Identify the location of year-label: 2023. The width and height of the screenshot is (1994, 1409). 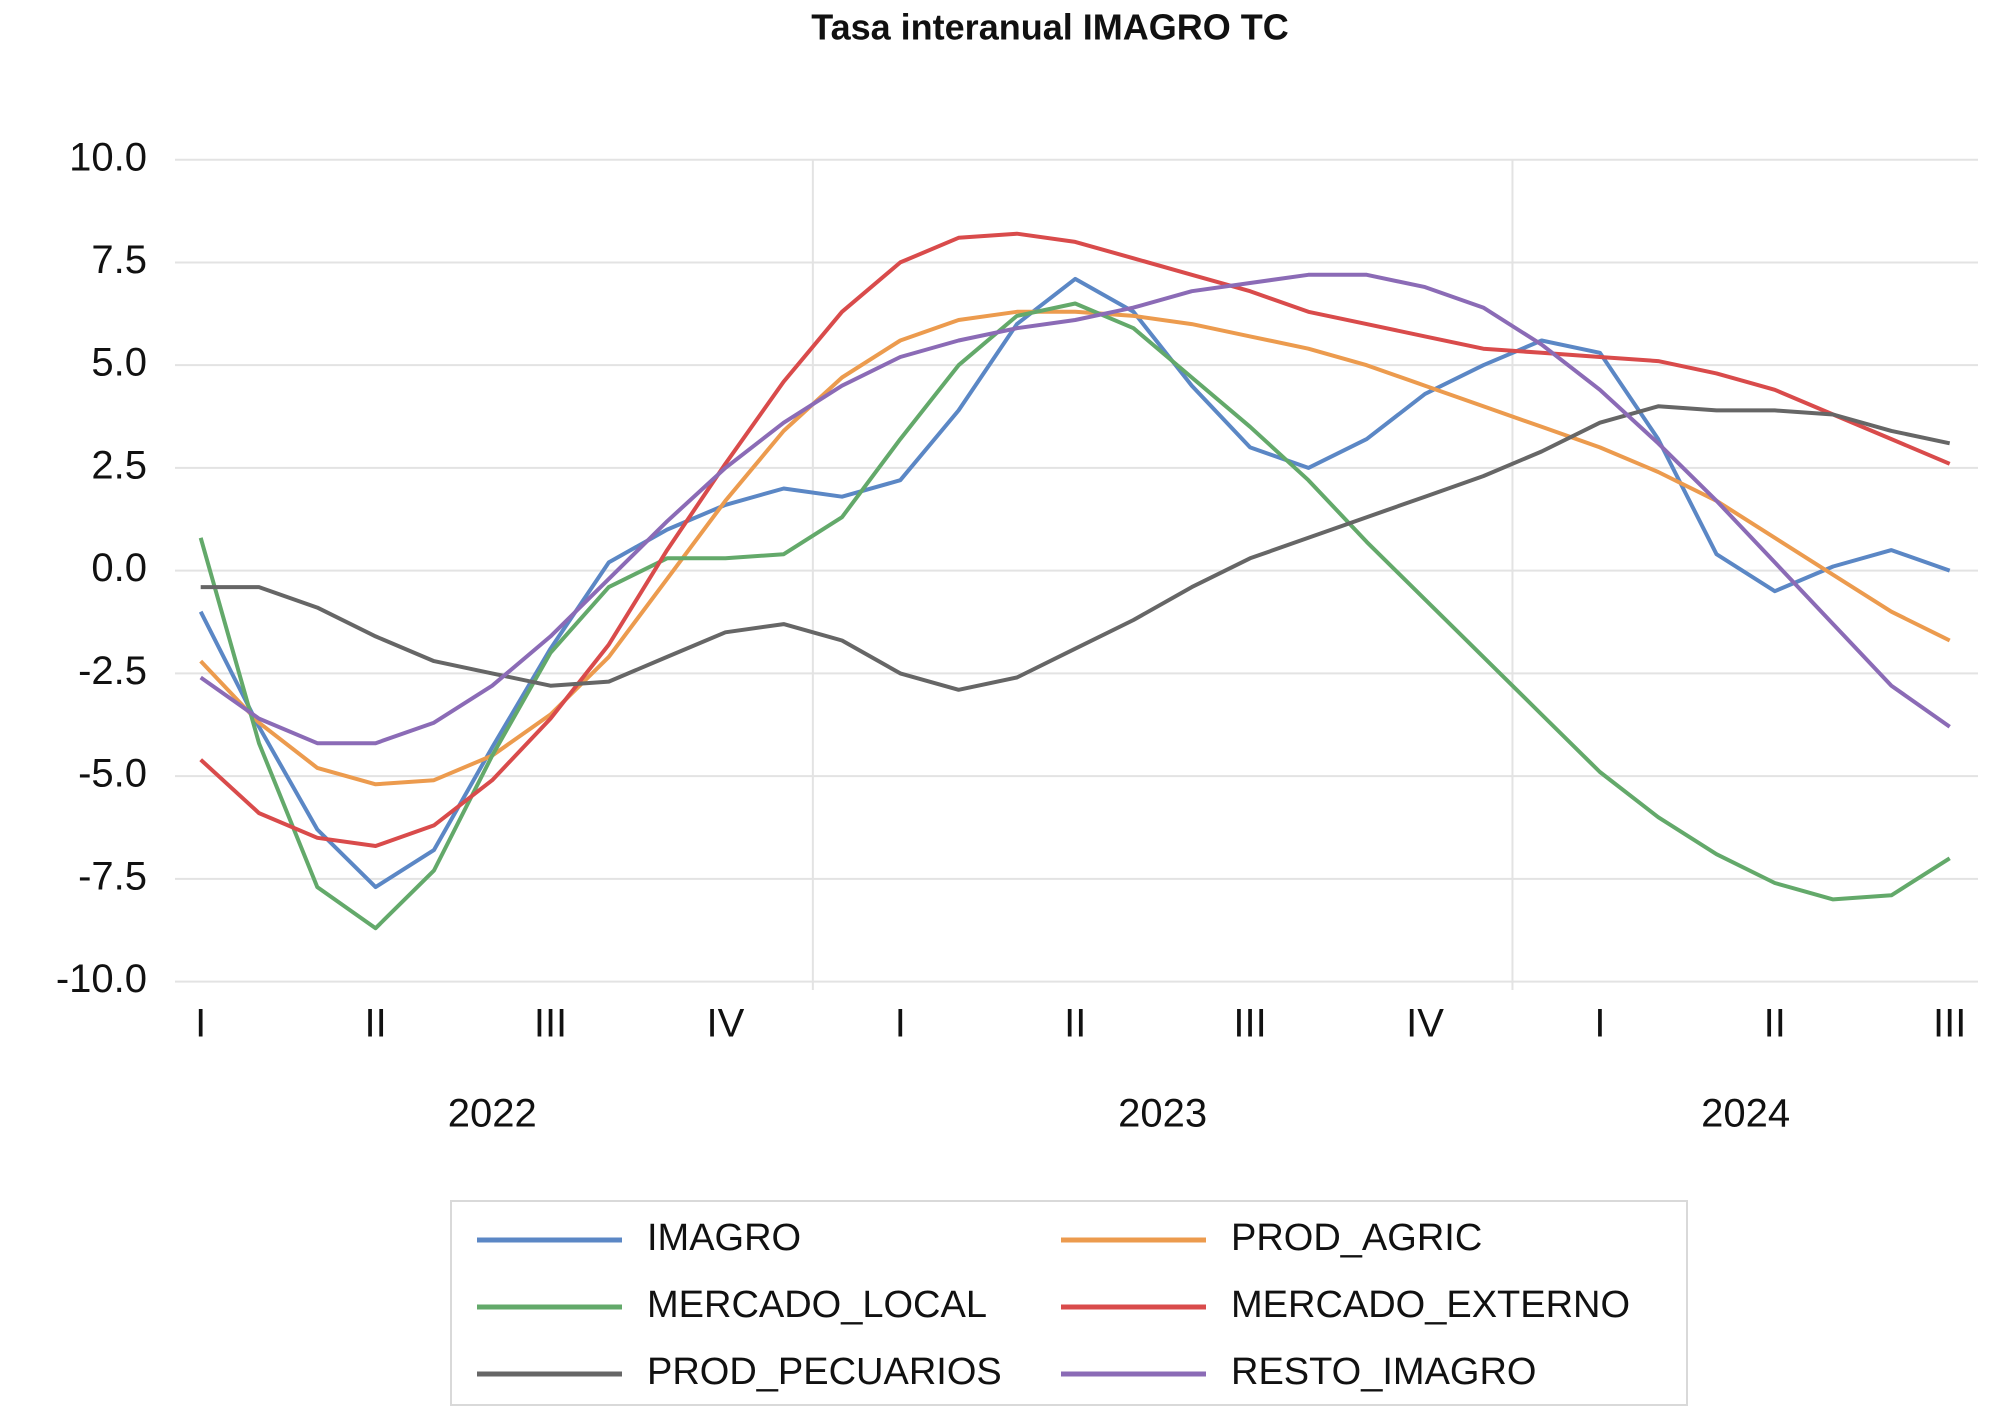
(1162, 1114).